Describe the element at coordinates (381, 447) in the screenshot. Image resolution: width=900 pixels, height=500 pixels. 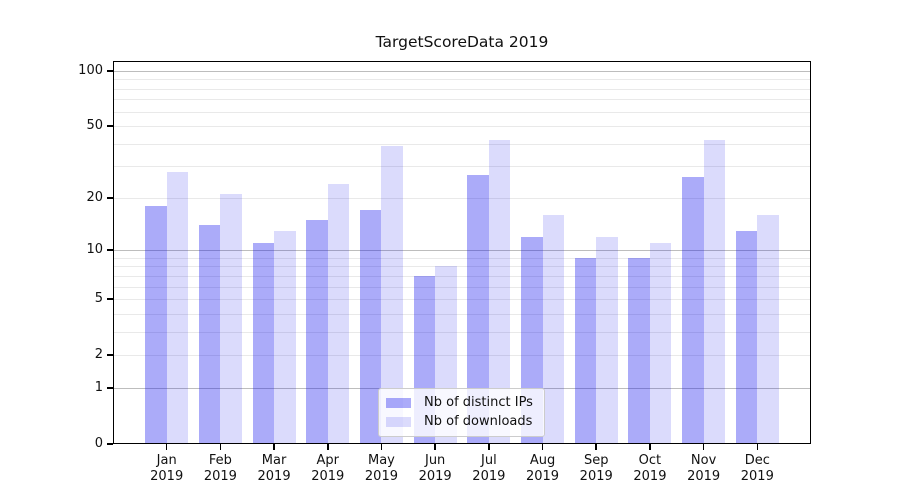
I see `x-tick-may` at that location.